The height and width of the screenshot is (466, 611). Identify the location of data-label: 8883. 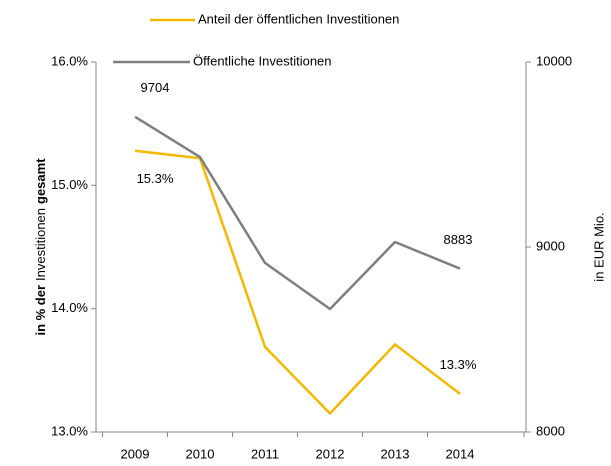
(458, 239).